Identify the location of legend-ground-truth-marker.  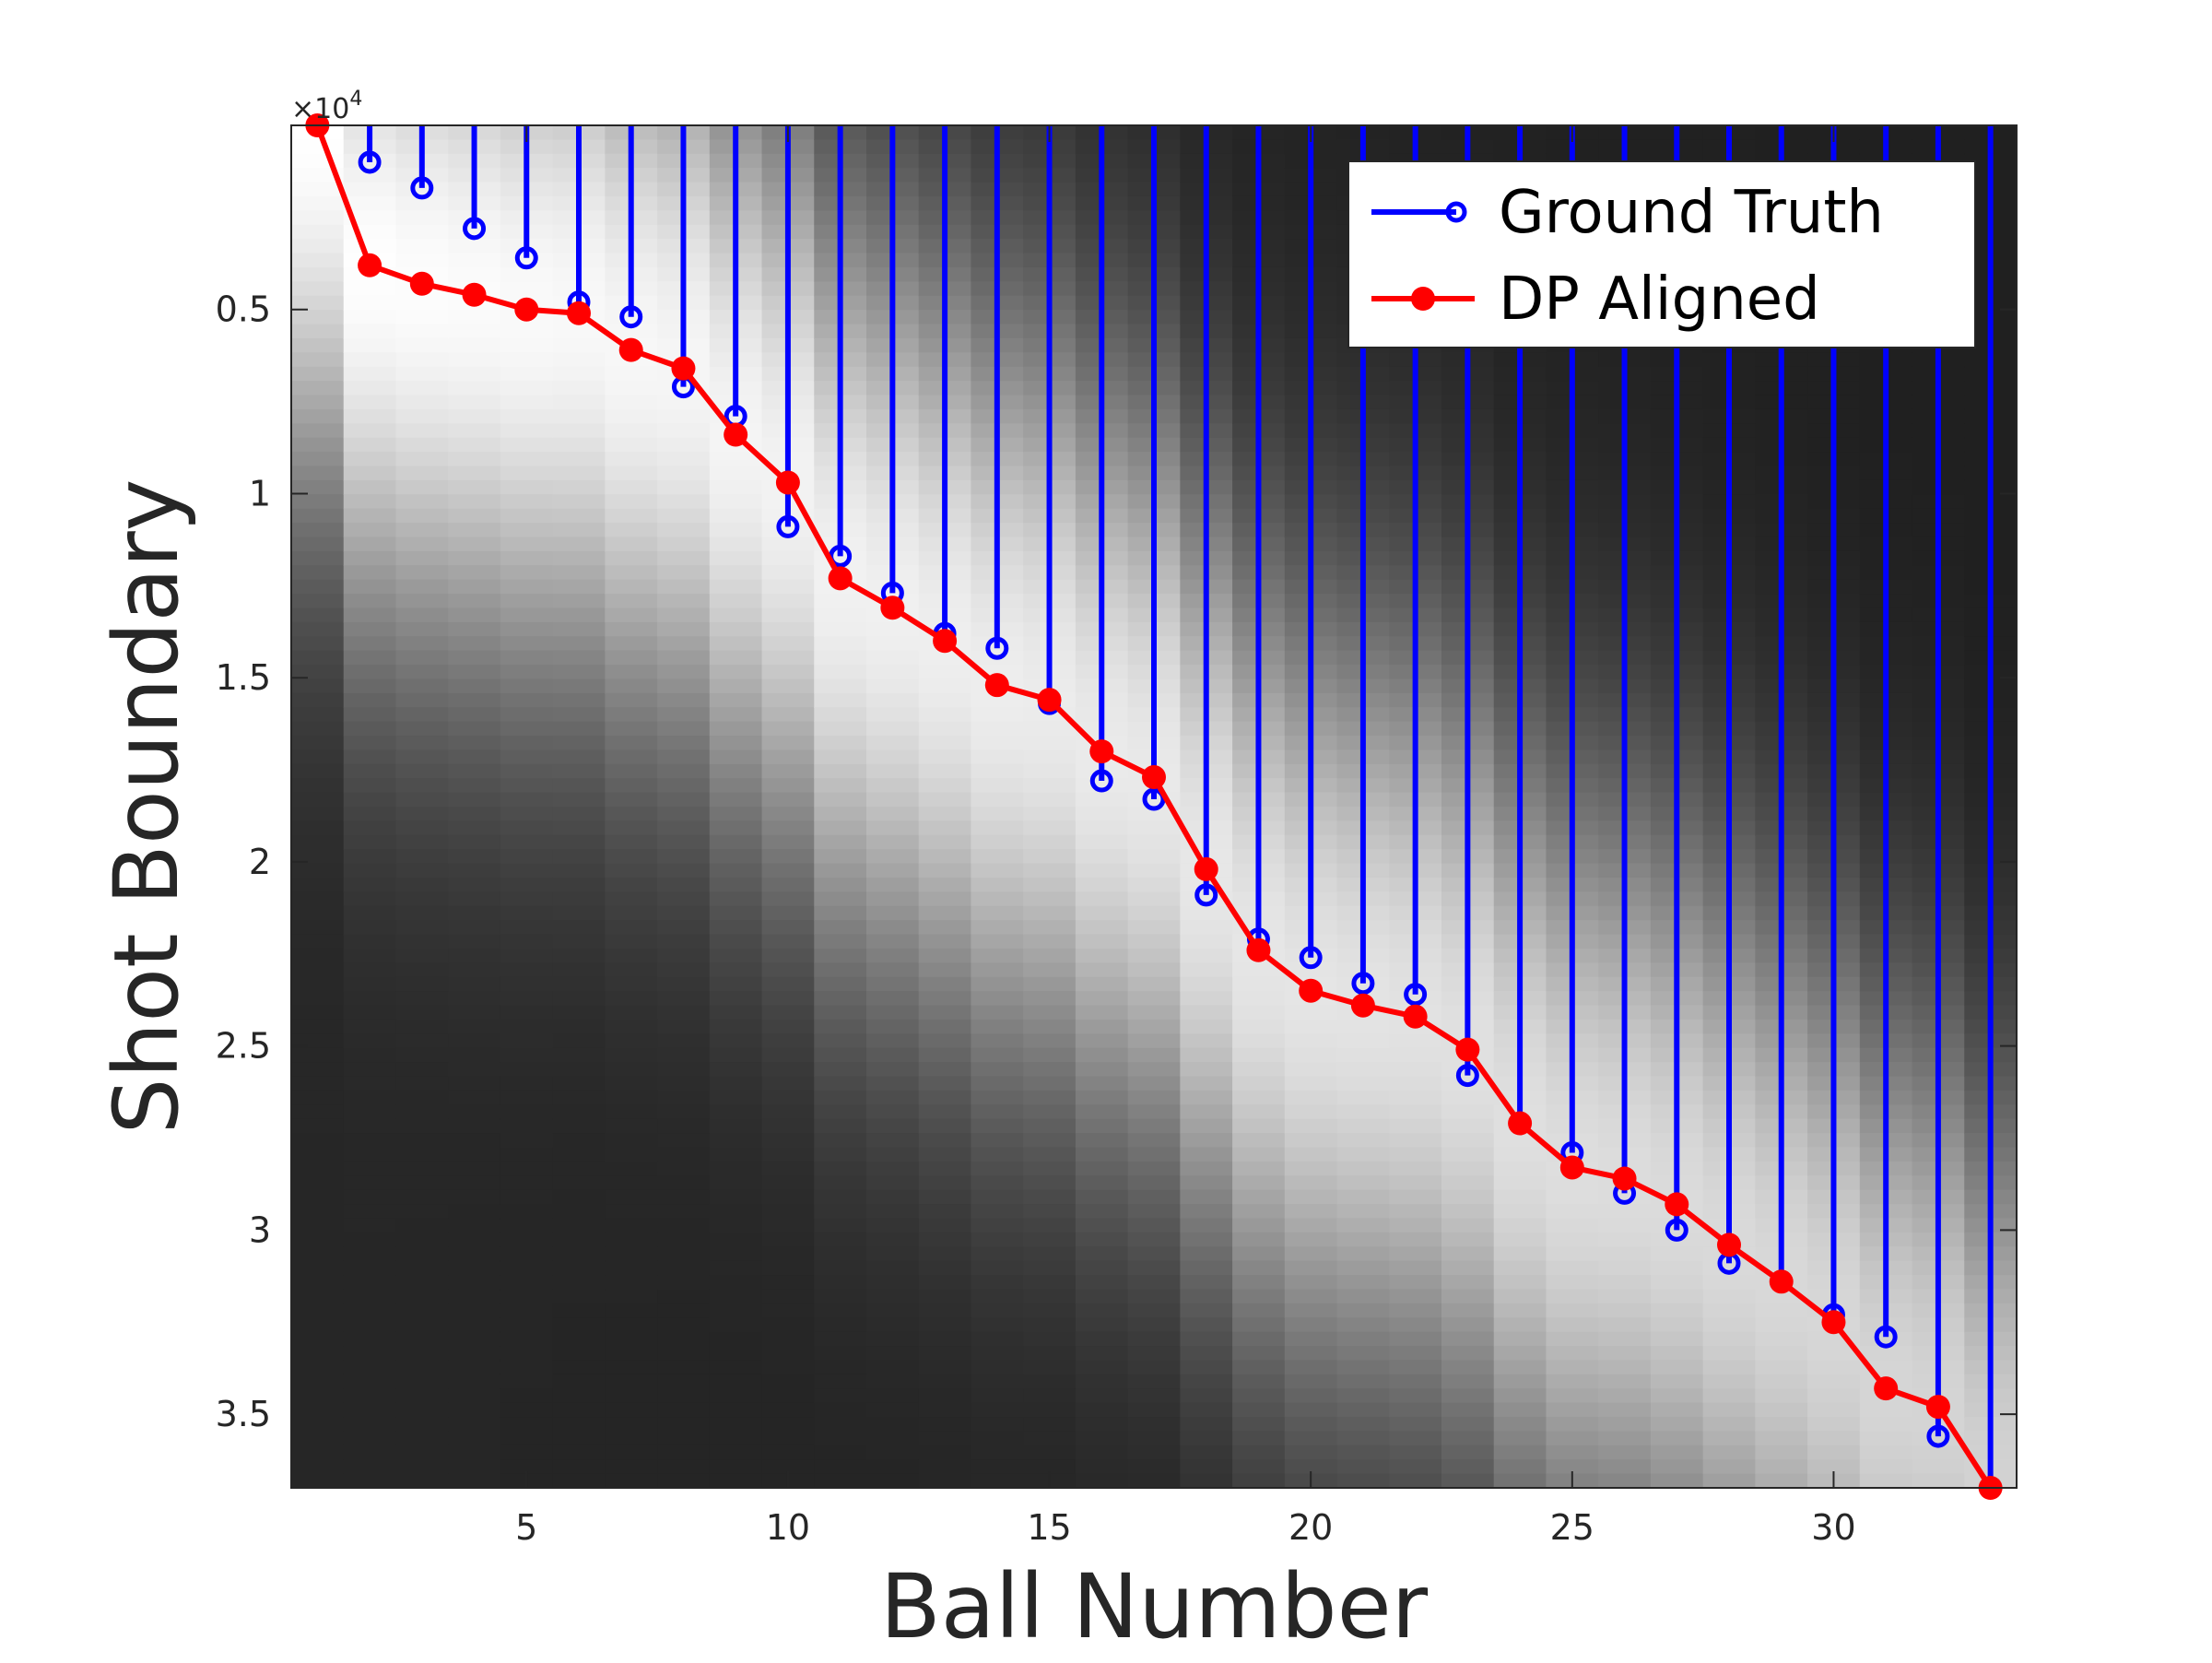
(1456, 212).